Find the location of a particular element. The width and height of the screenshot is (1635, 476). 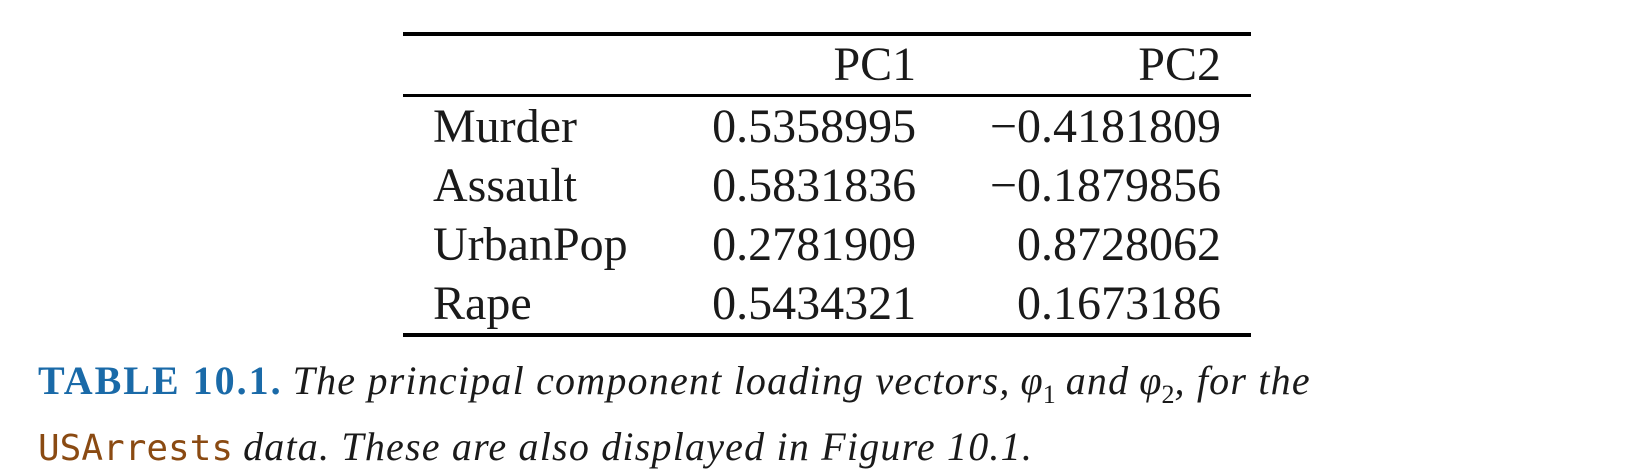

cell-pc1: 0.2781909 is located at coordinates (814, 244).